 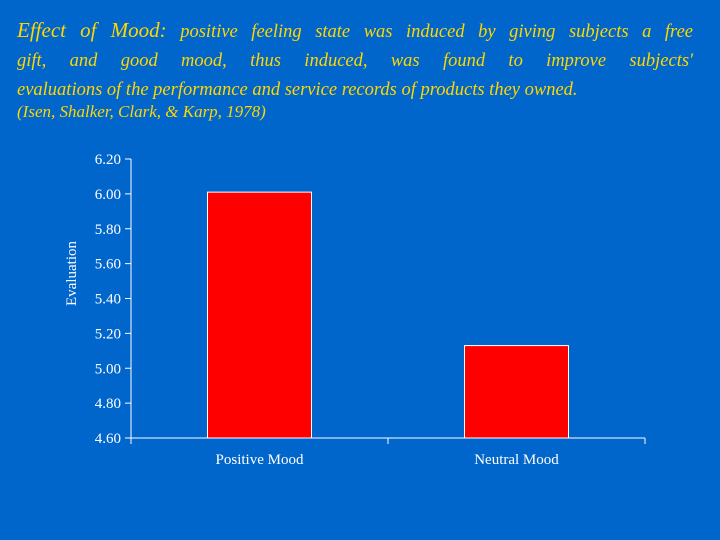 What do you see at coordinates (92, 30) in the screenshot?
I see `heading-lead: Effect of Mood:` at bounding box center [92, 30].